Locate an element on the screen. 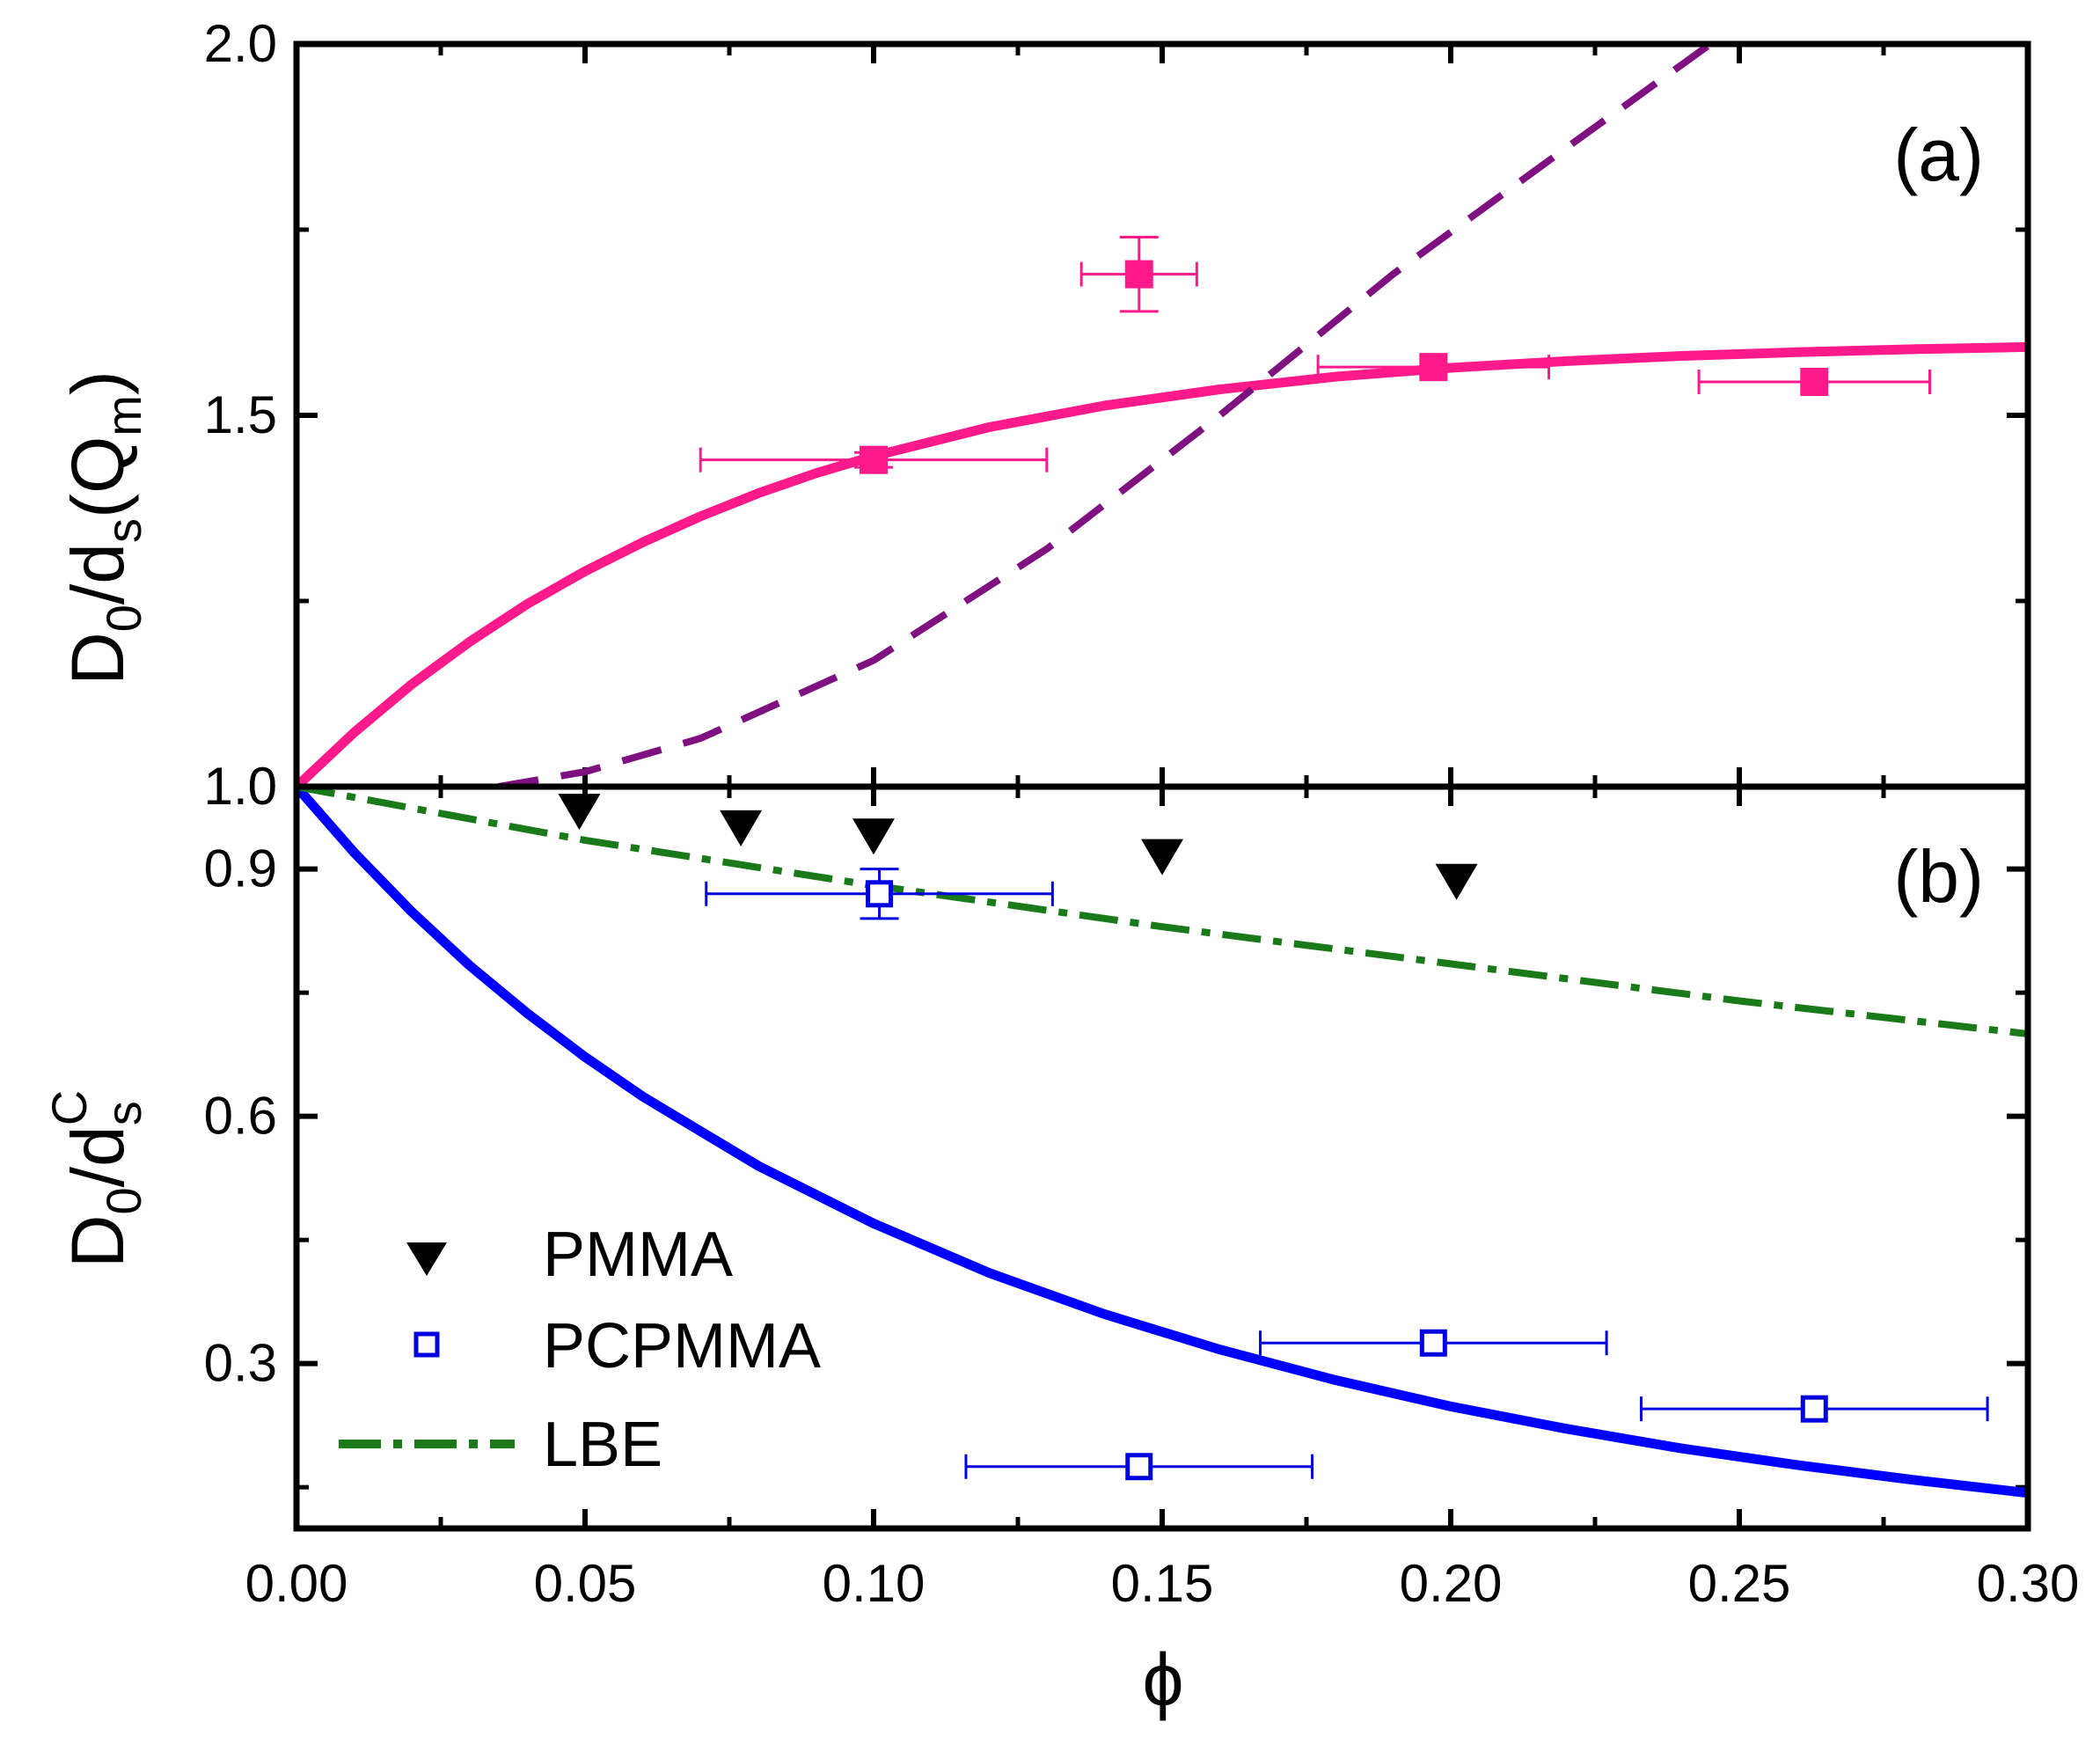 This screenshot has width=2100, height=1744. y-label-a-sub3: m is located at coordinates (123, 416).